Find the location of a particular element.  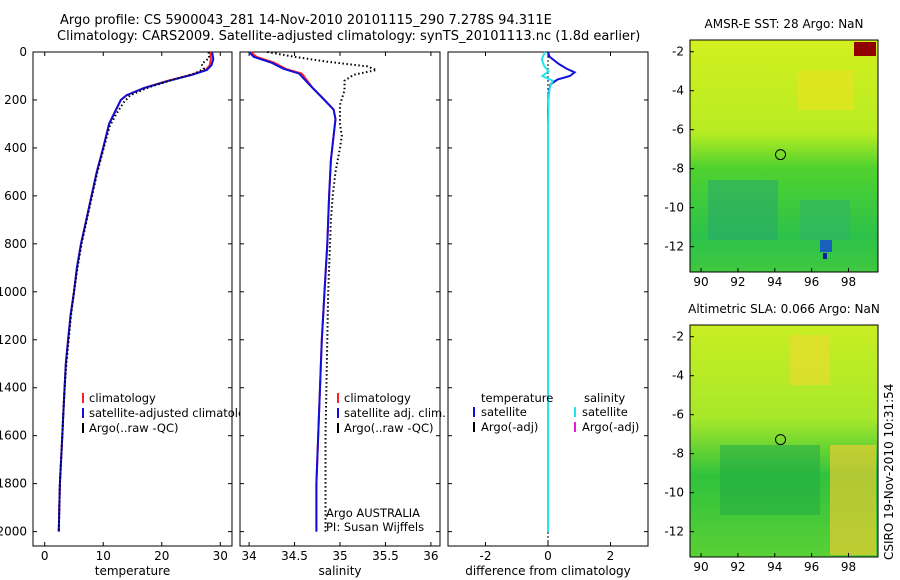

legend-title: salinity is located at coordinates (604, 398).